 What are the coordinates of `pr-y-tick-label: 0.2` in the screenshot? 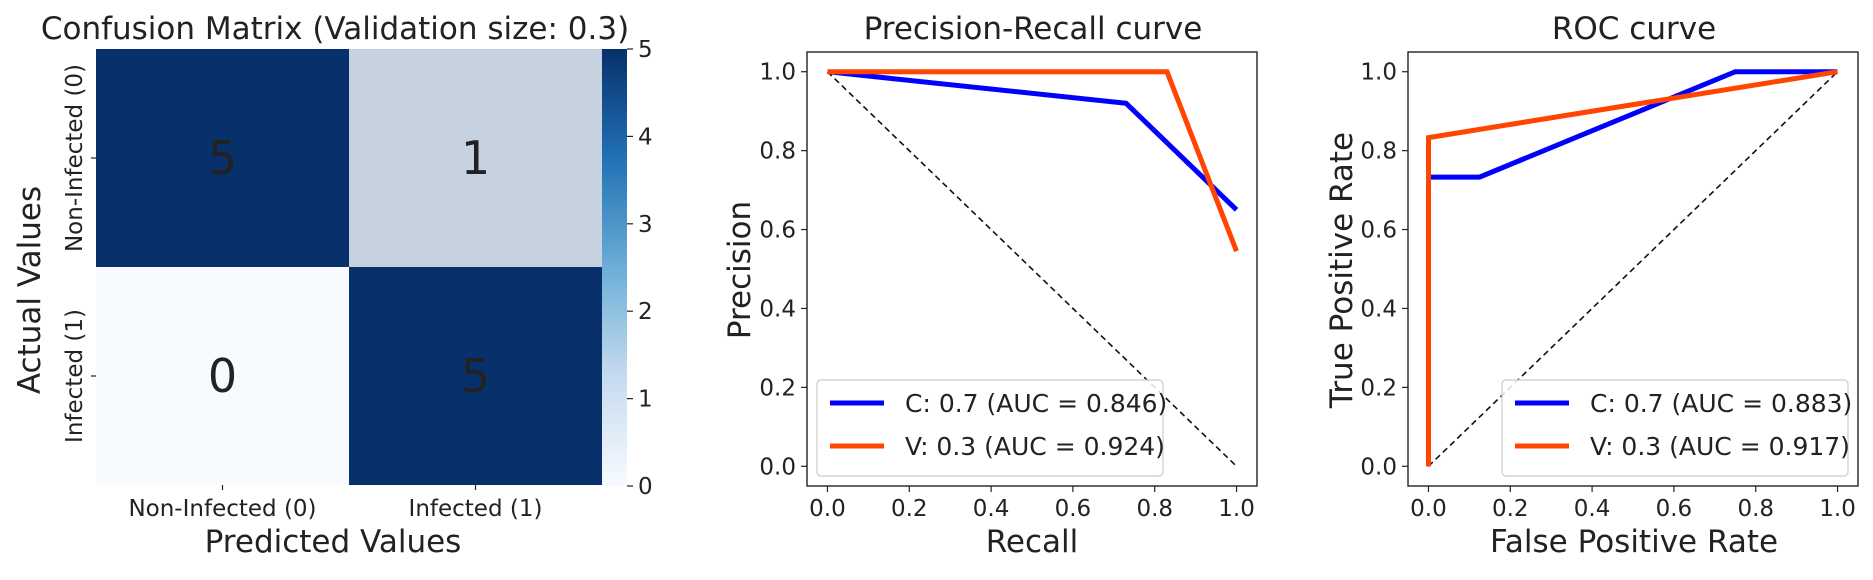 It's located at (777, 388).